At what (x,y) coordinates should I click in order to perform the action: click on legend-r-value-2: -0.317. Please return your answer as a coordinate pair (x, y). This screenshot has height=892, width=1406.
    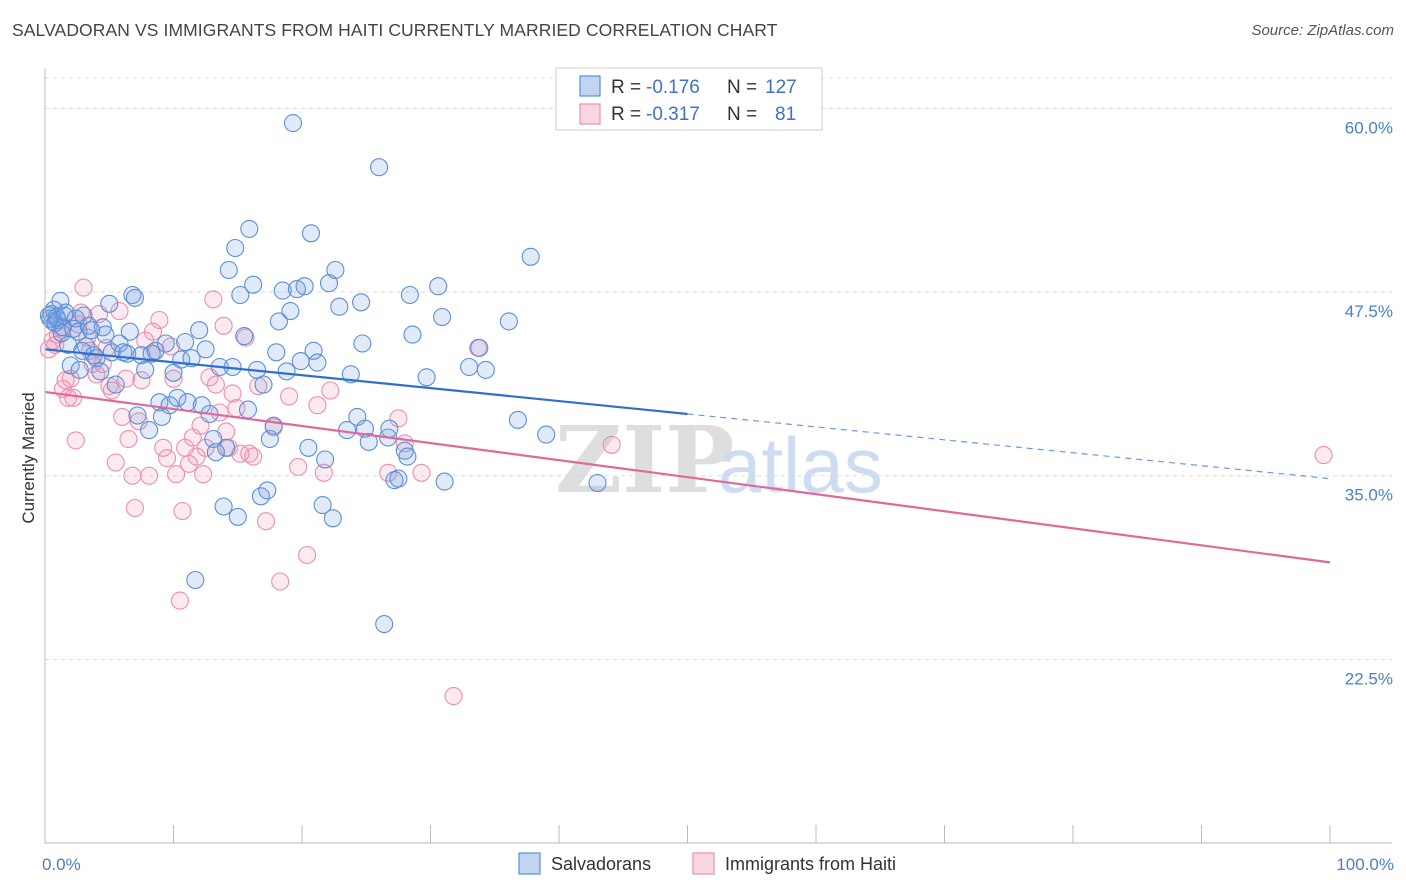
    Looking at the image, I should click on (673, 114).